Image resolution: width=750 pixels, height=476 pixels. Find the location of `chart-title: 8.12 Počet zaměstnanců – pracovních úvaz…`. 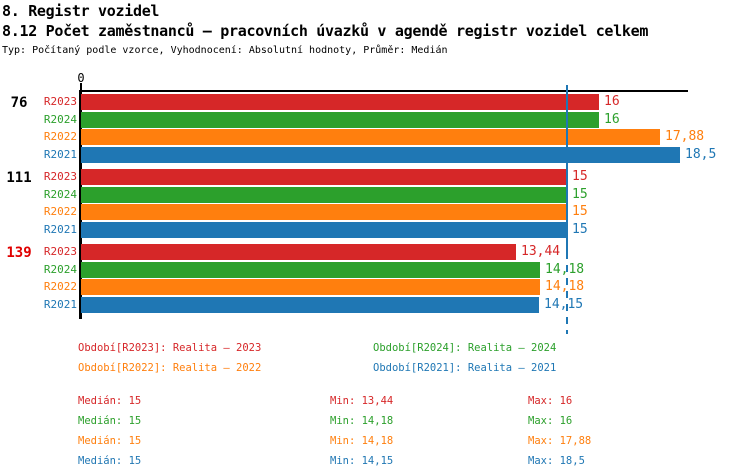

chart-title: 8.12 Počet zaměstnanců – pracovních úvaz… is located at coordinates (325, 31).